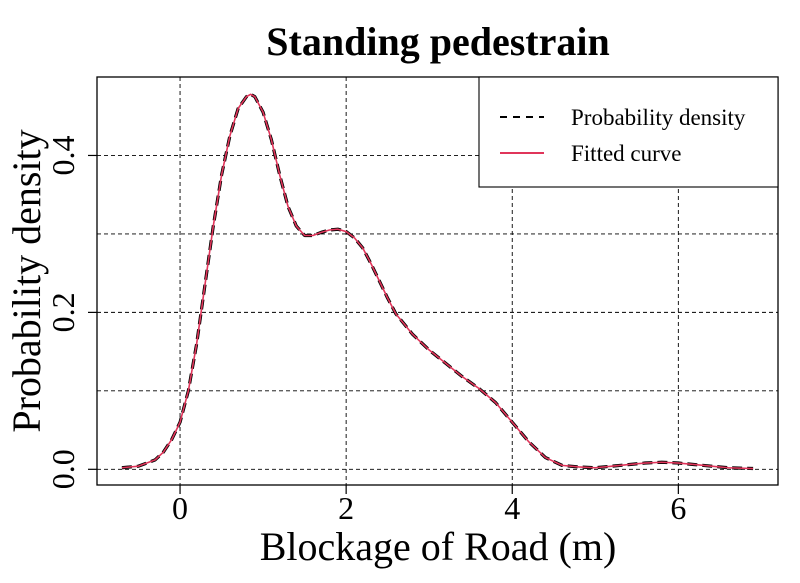  I want to click on chart-title: Standing pedestrain, so click(437, 41).